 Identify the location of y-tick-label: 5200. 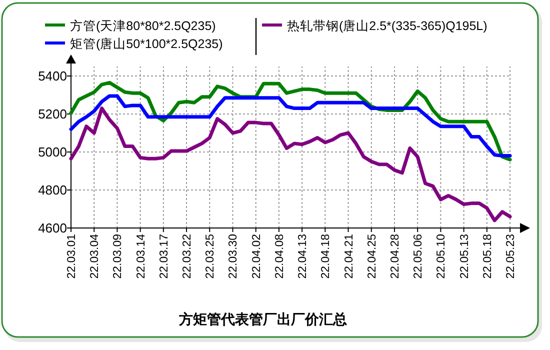
(52, 114).